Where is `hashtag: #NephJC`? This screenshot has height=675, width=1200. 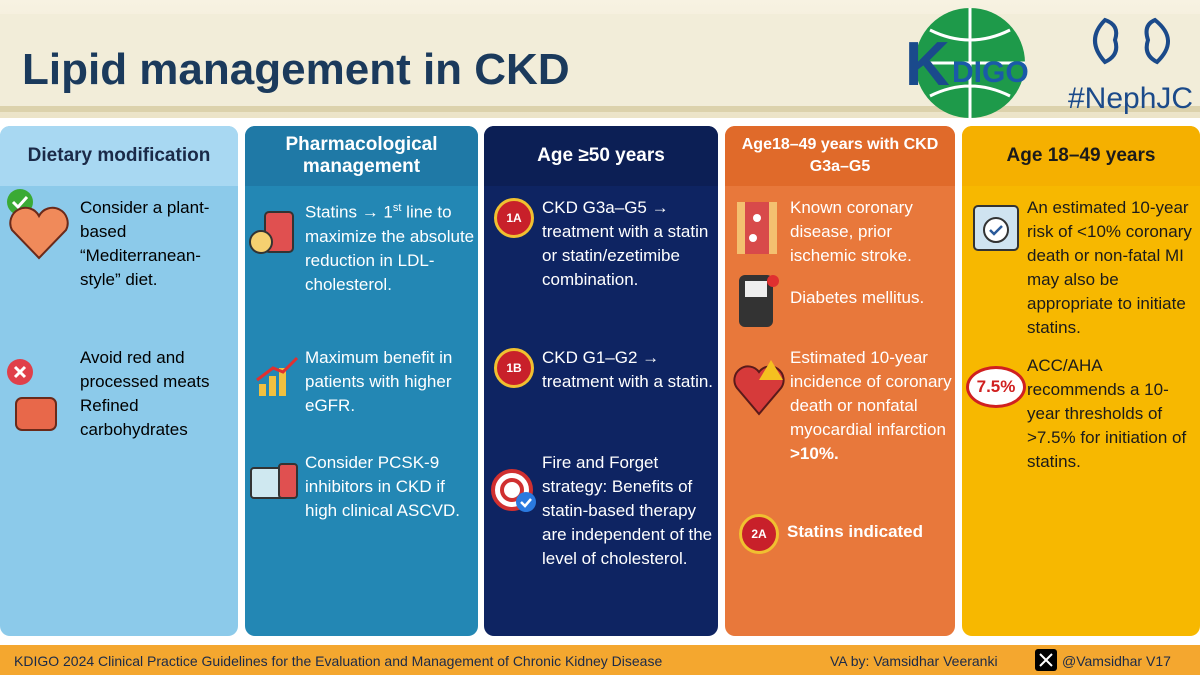
hashtag: #NephJC is located at coordinates (1131, 98).